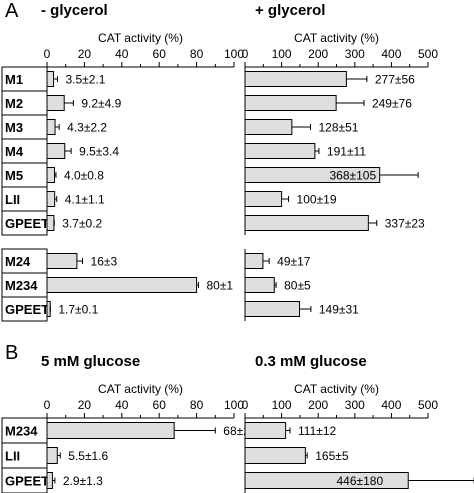 Image resolution: width=474 pixels, height=493 pixels. What do you see at coordinates (297, 286) in the screenshot?
I see `c1-g1-m234-value-label: 80±5` at bounding box center [297, 286].